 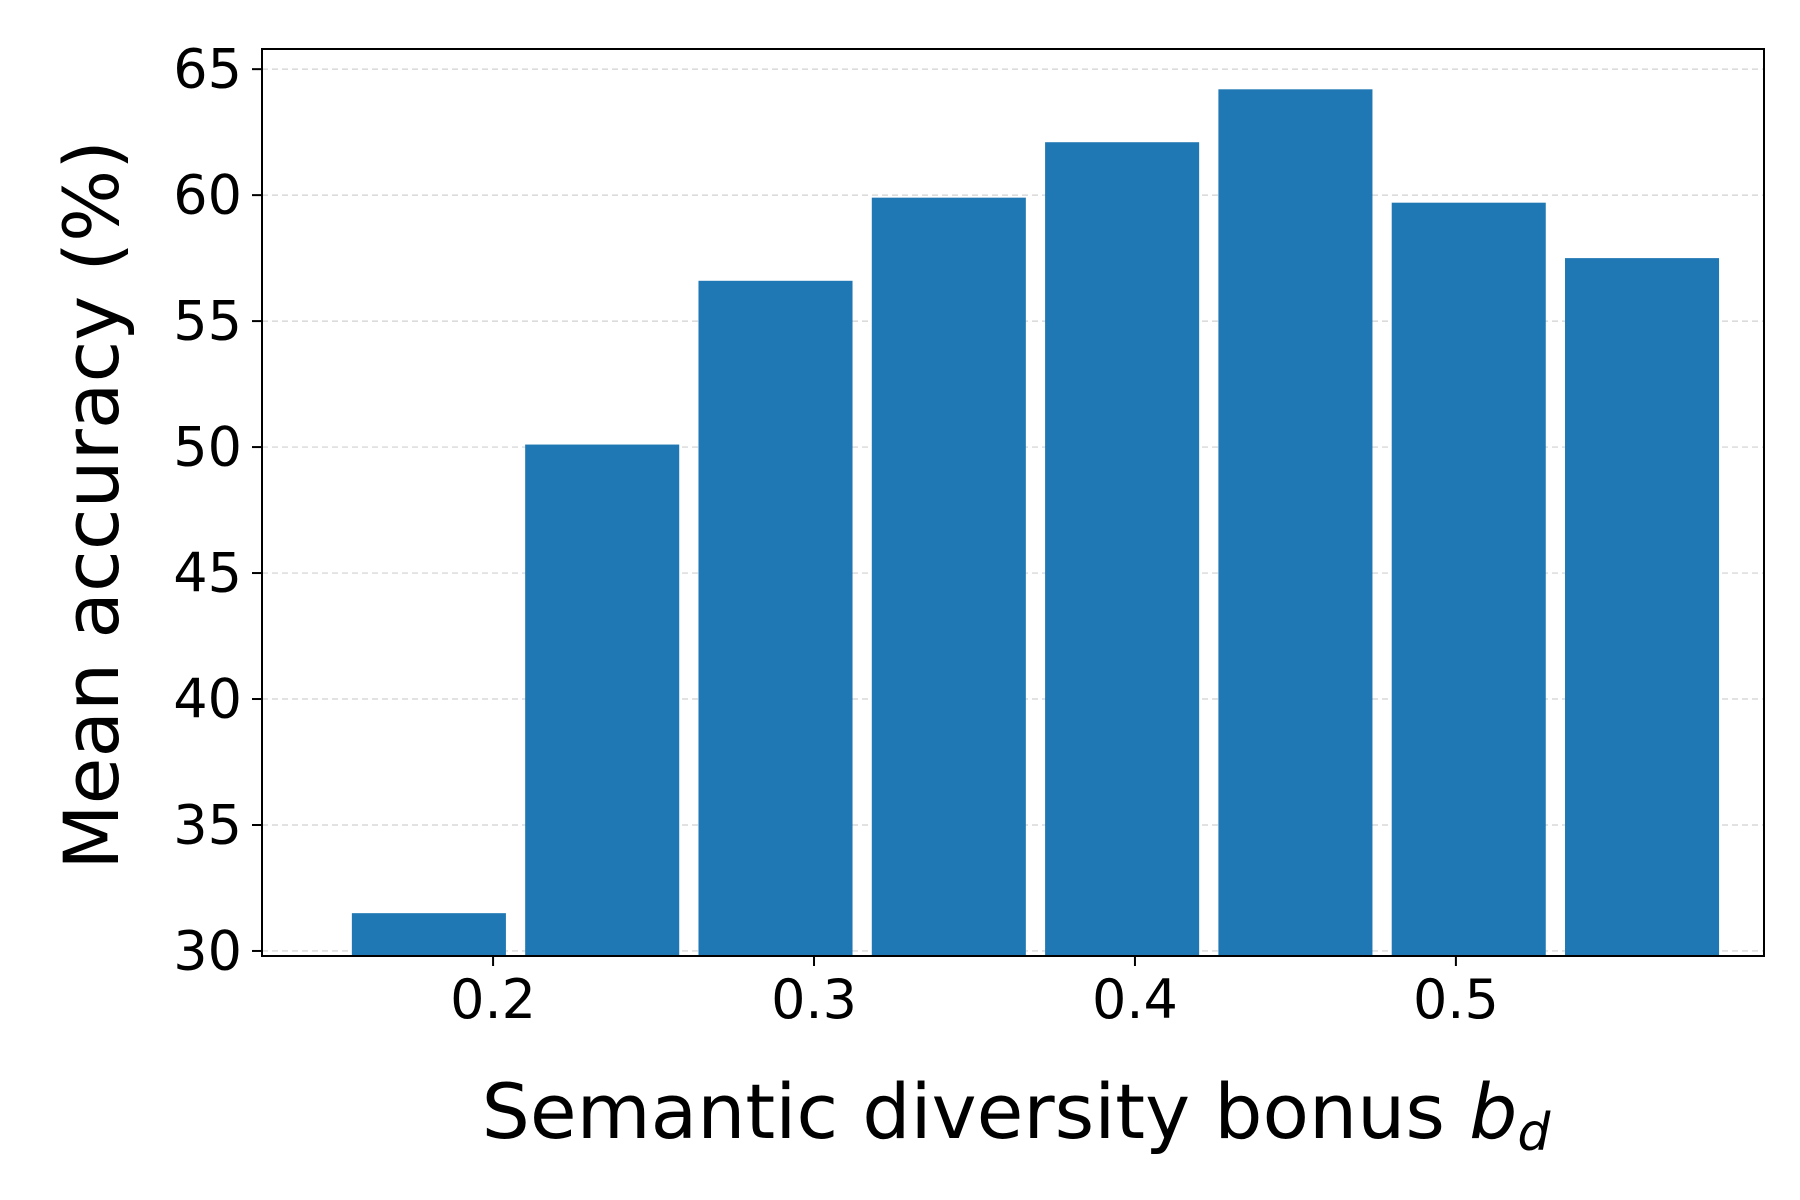 I want to click on y-axis-label: Mean accuracy (%), so click(x=91, y=505).